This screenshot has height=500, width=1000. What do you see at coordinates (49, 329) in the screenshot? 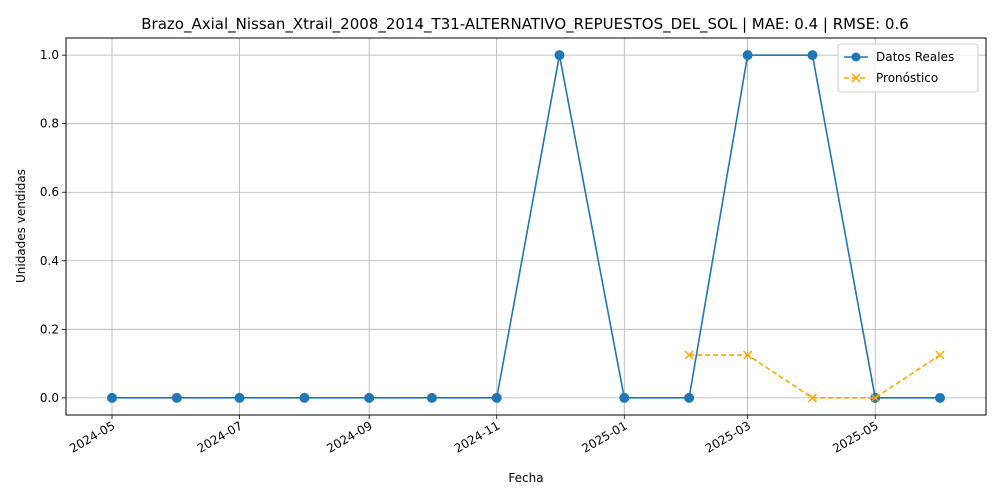
I see `y-tick-label: 0.2` at bounding box center [49, 329].